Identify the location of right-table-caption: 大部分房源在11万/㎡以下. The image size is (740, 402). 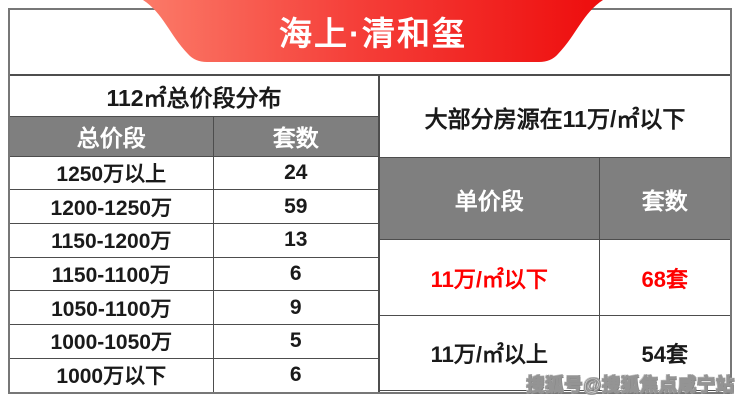
(555, 117).